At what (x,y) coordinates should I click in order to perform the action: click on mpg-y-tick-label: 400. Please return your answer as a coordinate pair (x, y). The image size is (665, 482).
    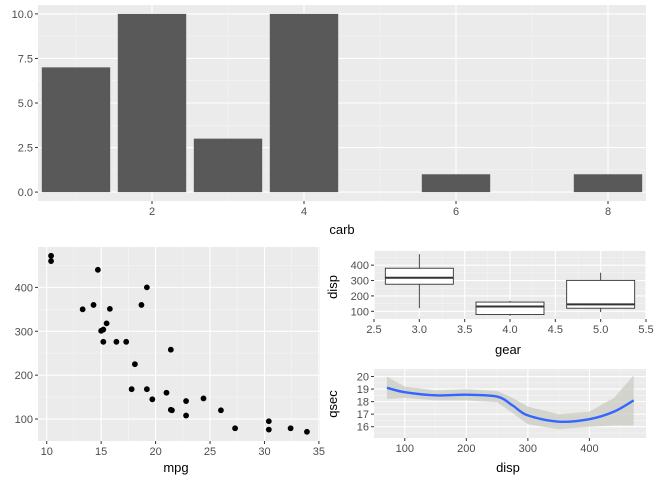
    Looking at the image, I should click on (24, 288).